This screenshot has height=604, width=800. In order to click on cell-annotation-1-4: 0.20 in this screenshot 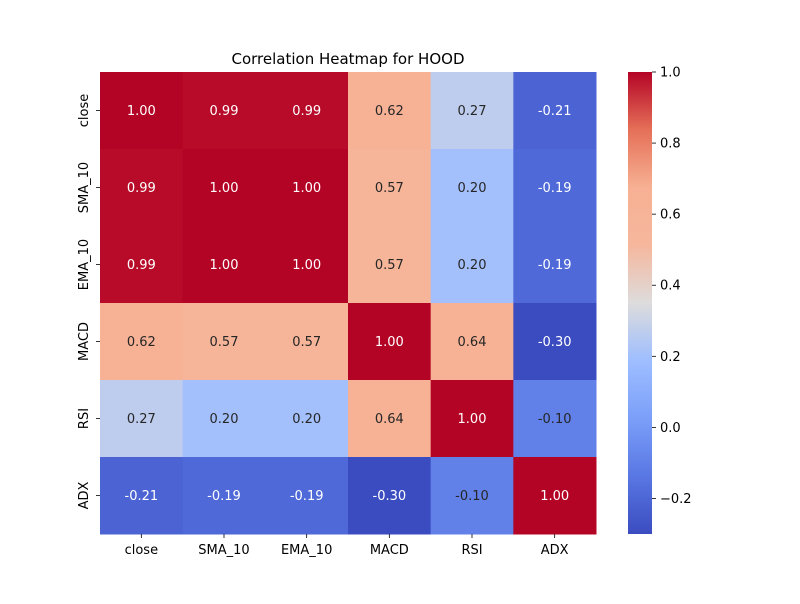, I will do `click(472, 188)`.